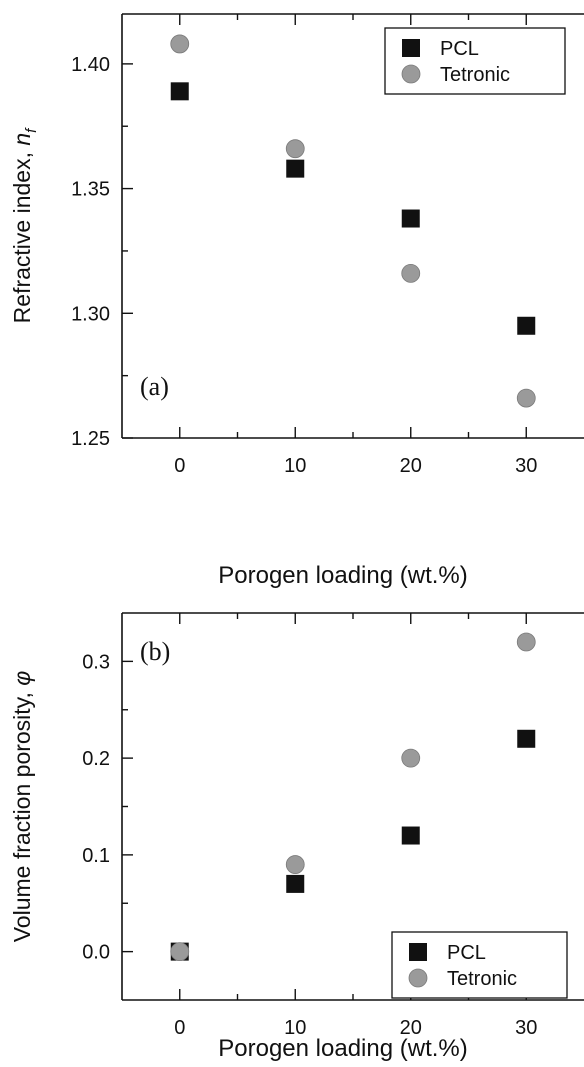  What do you see at coordinates (154, 386) in the screenshot?
I see `panel-label: (a)` at bounding box center [154, 386].